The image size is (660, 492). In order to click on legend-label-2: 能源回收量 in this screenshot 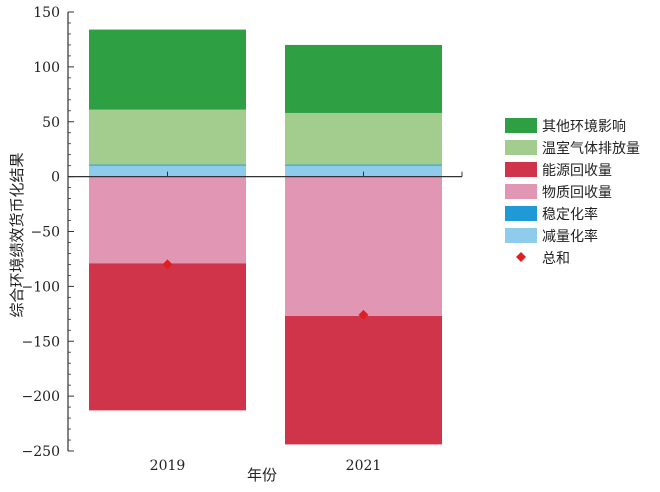, I will do `click(577, 171)`.